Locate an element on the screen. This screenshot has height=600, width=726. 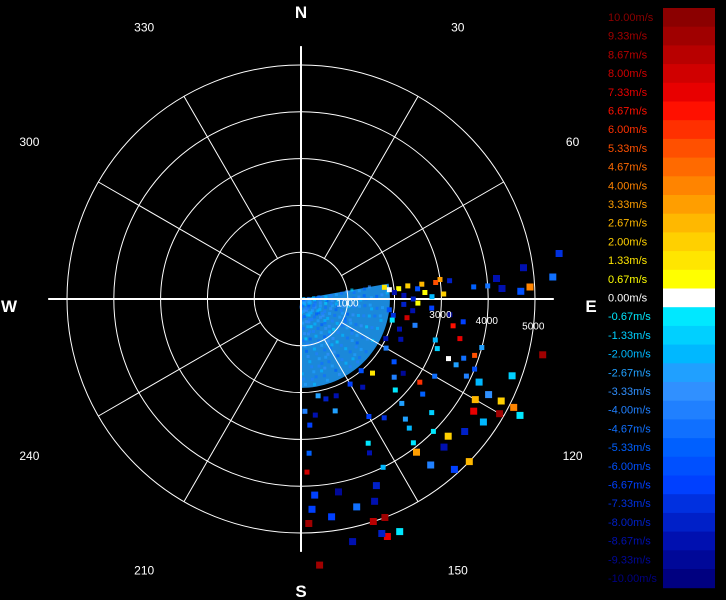
west-label: W is located at coordinates (9, 306).